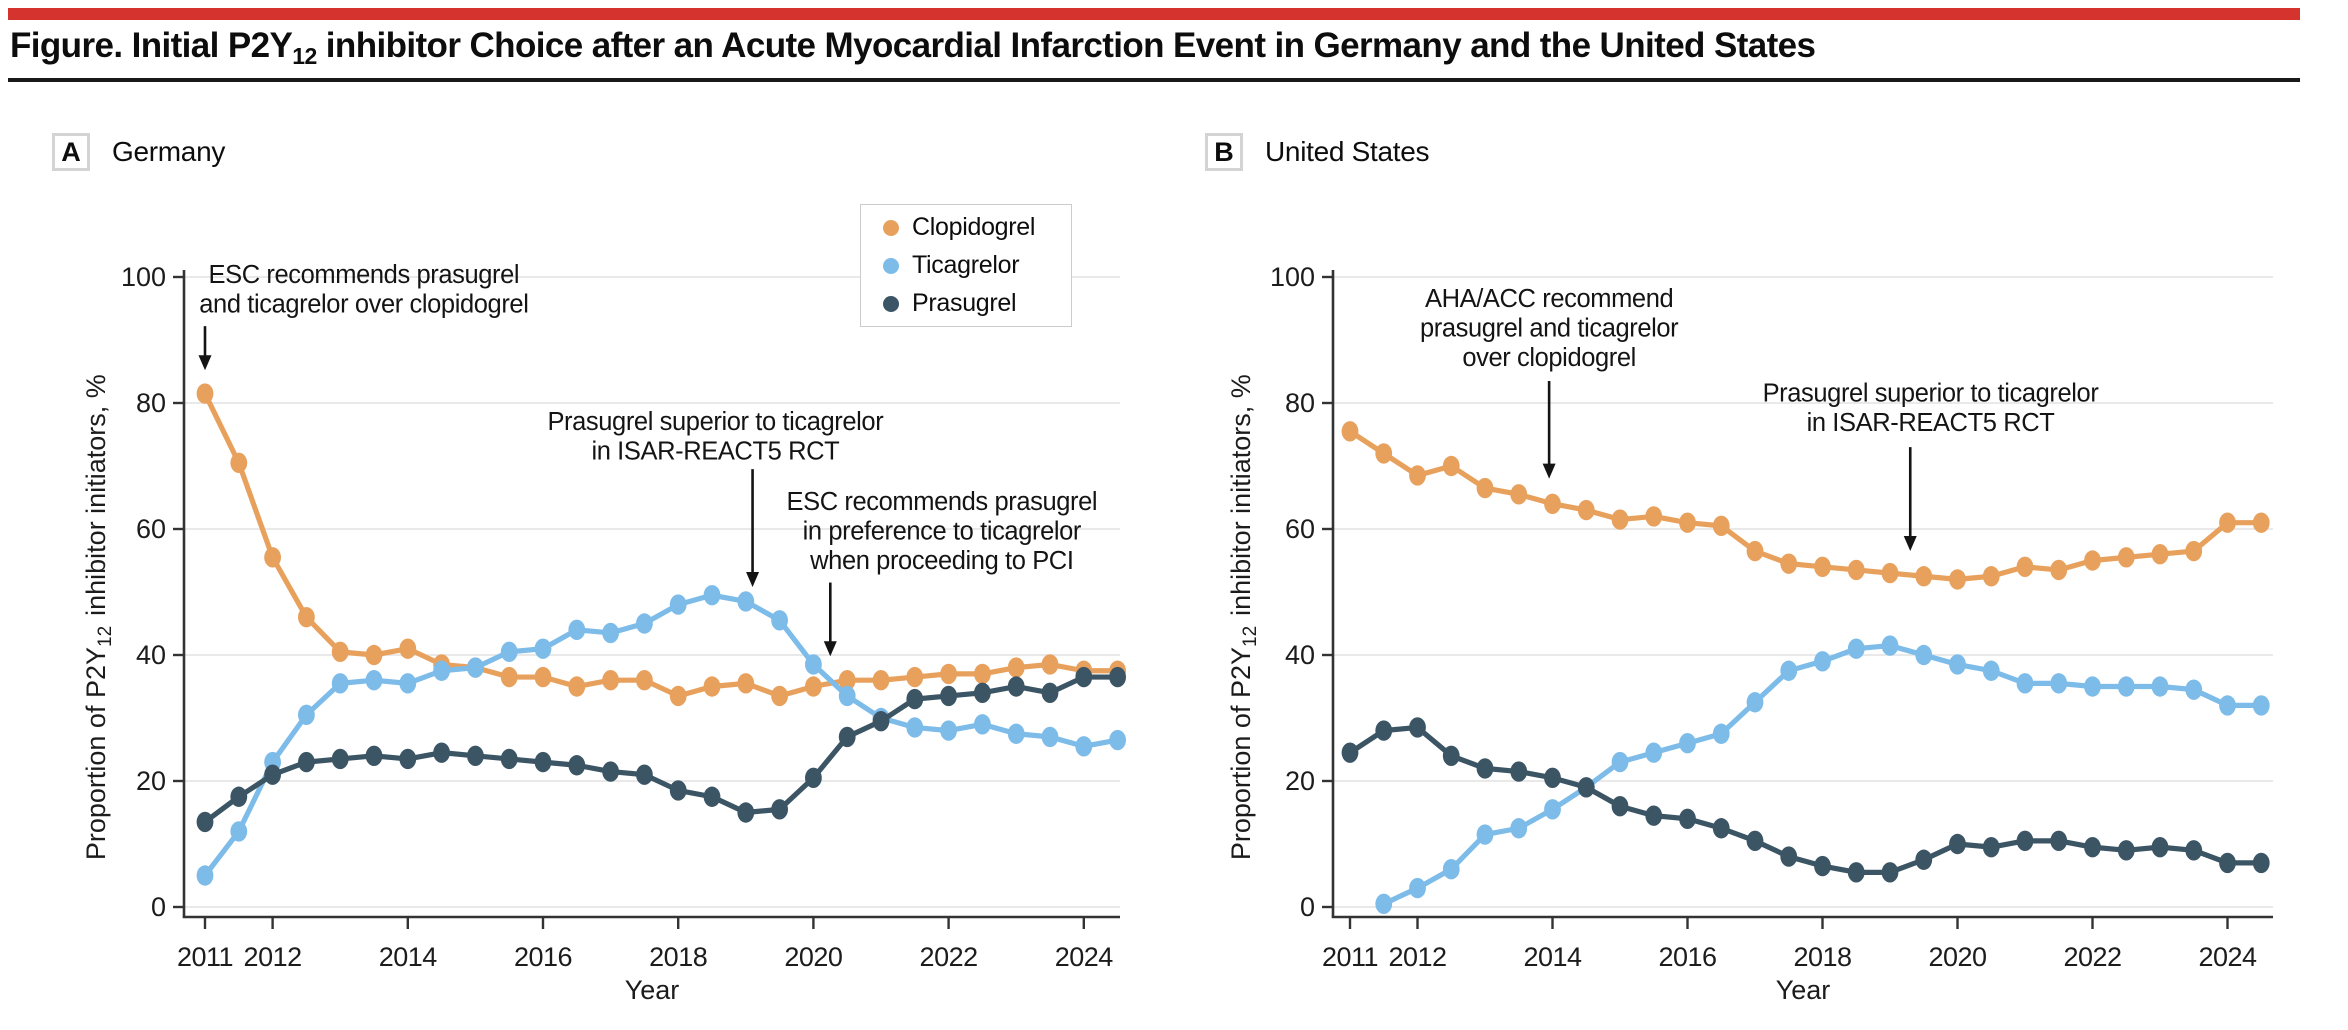  Describe the element at coordinates (2059, 683) in the screenshot. I see `data-point-ticagrelor-2021.5` at that location.